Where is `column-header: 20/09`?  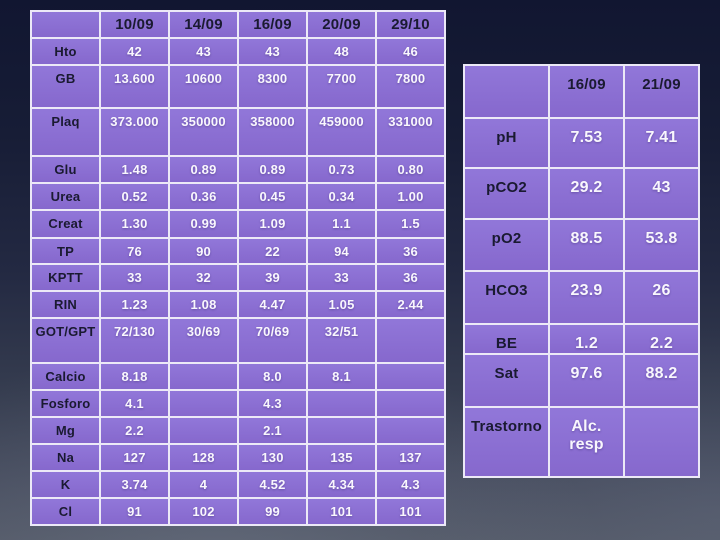 column-header: 20/09 is located at coordinates (341, 24).